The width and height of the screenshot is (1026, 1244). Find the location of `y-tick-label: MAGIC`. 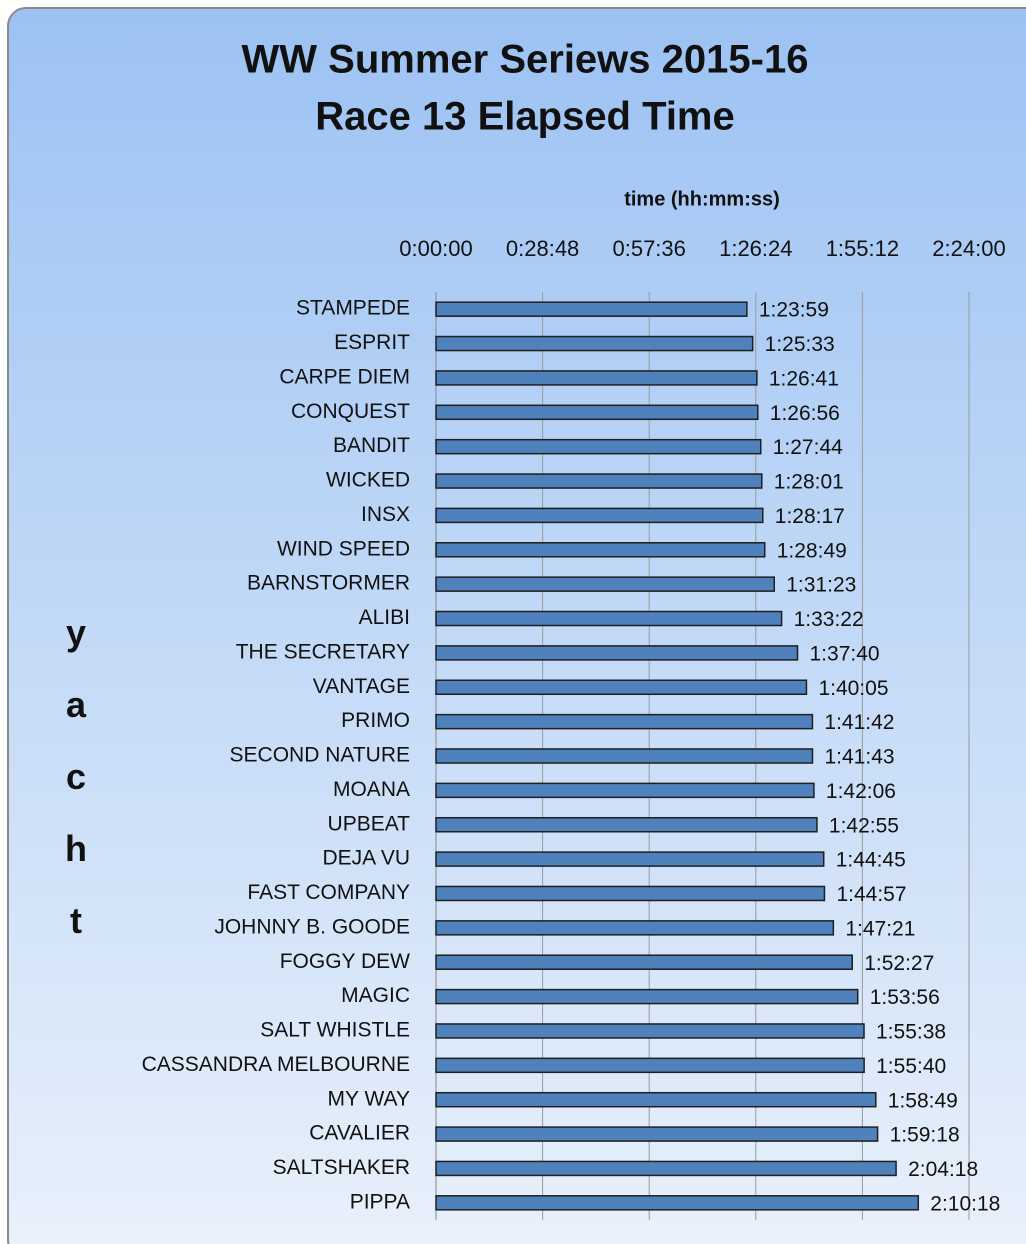

y-tick-label: MAGIC is located at coordinates (375, 995).